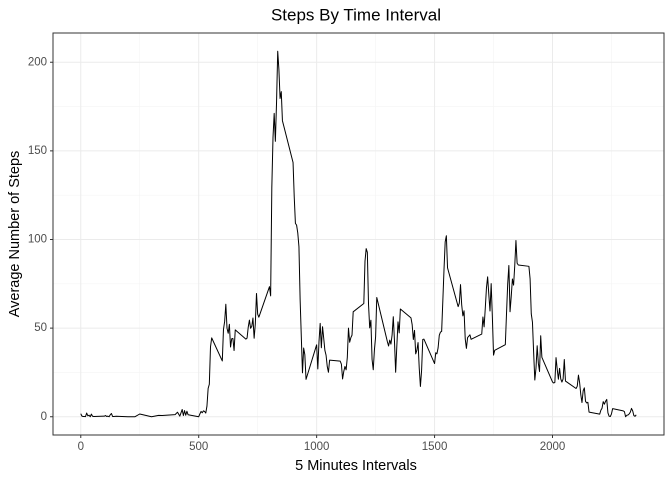 This screenshot has height=480, width=672. What do you see at coordinates (198, 447) in the screenshot?
I see `x-tick-label: 500` at bounding box center [198, 447].